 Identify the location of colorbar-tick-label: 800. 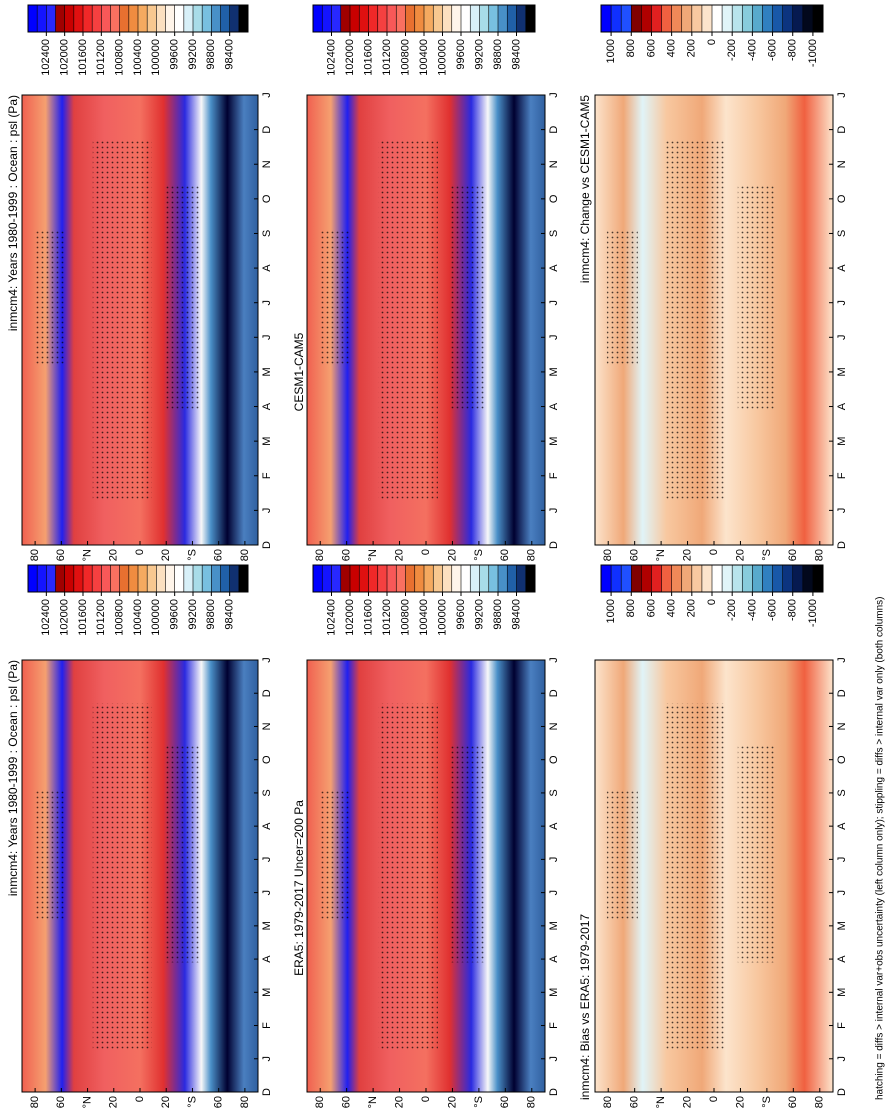
(631, 608).